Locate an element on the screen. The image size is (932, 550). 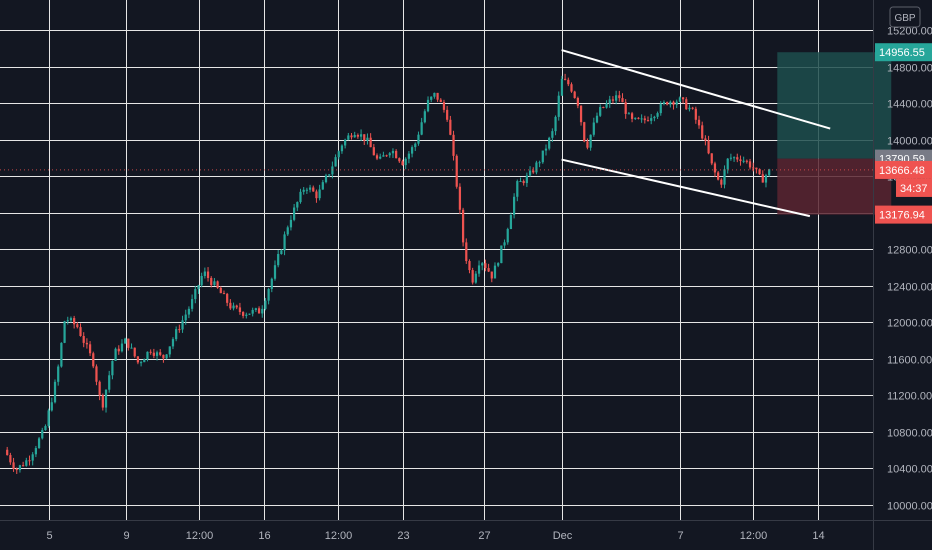
x-tick-label: 7 is located at coordinates (680, 536).